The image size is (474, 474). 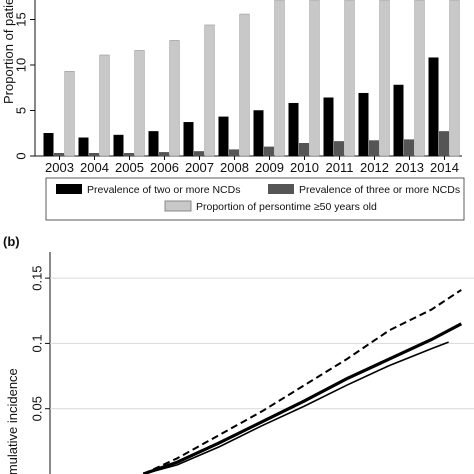 What do you see at coordinates (59, 167) in the screenshot?
I see `panel-a-x-tick-label: 2003` at bounding box center [59, 167].